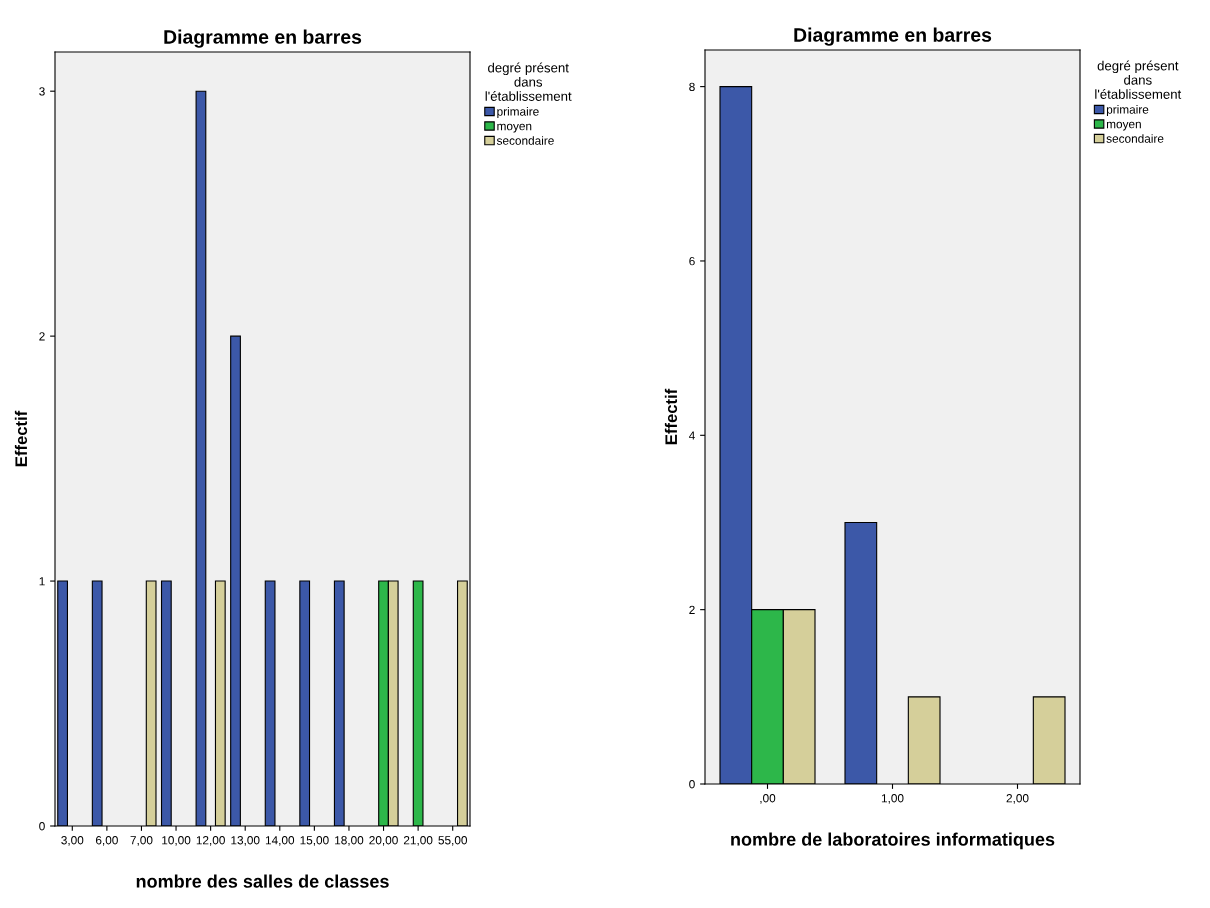 This screenshot has height=908, width=1210. What do you see at coordinates (262, 881) in the screenshot?
I see `x-axis-title: nombre des salles de classes` at bounding box center [262, 881].